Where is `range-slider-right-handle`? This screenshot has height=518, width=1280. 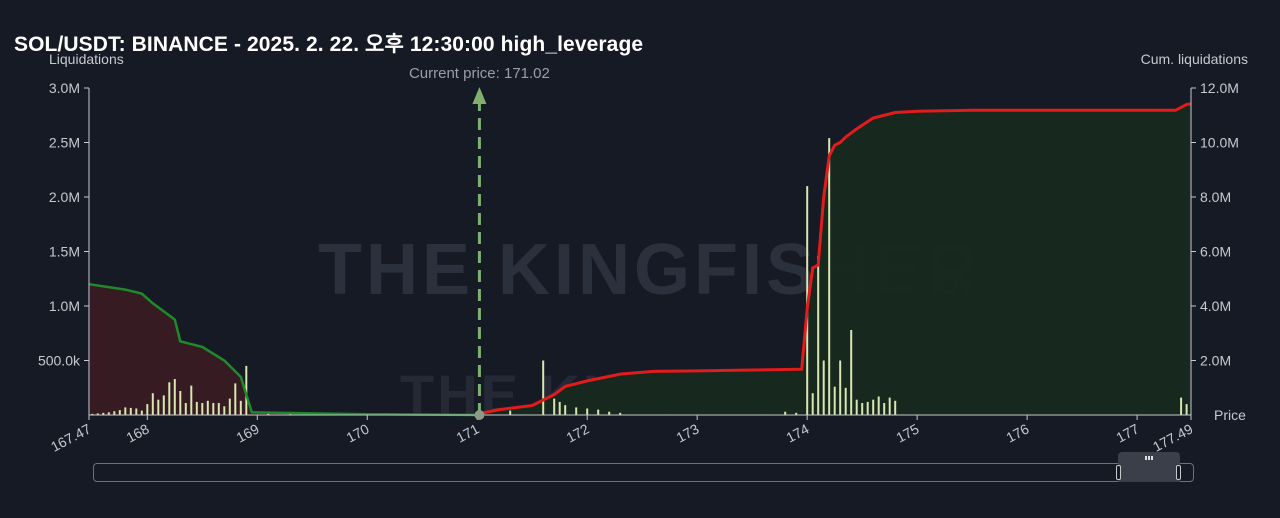
range-slider-right-handle is located at coordinates (1178, 472).